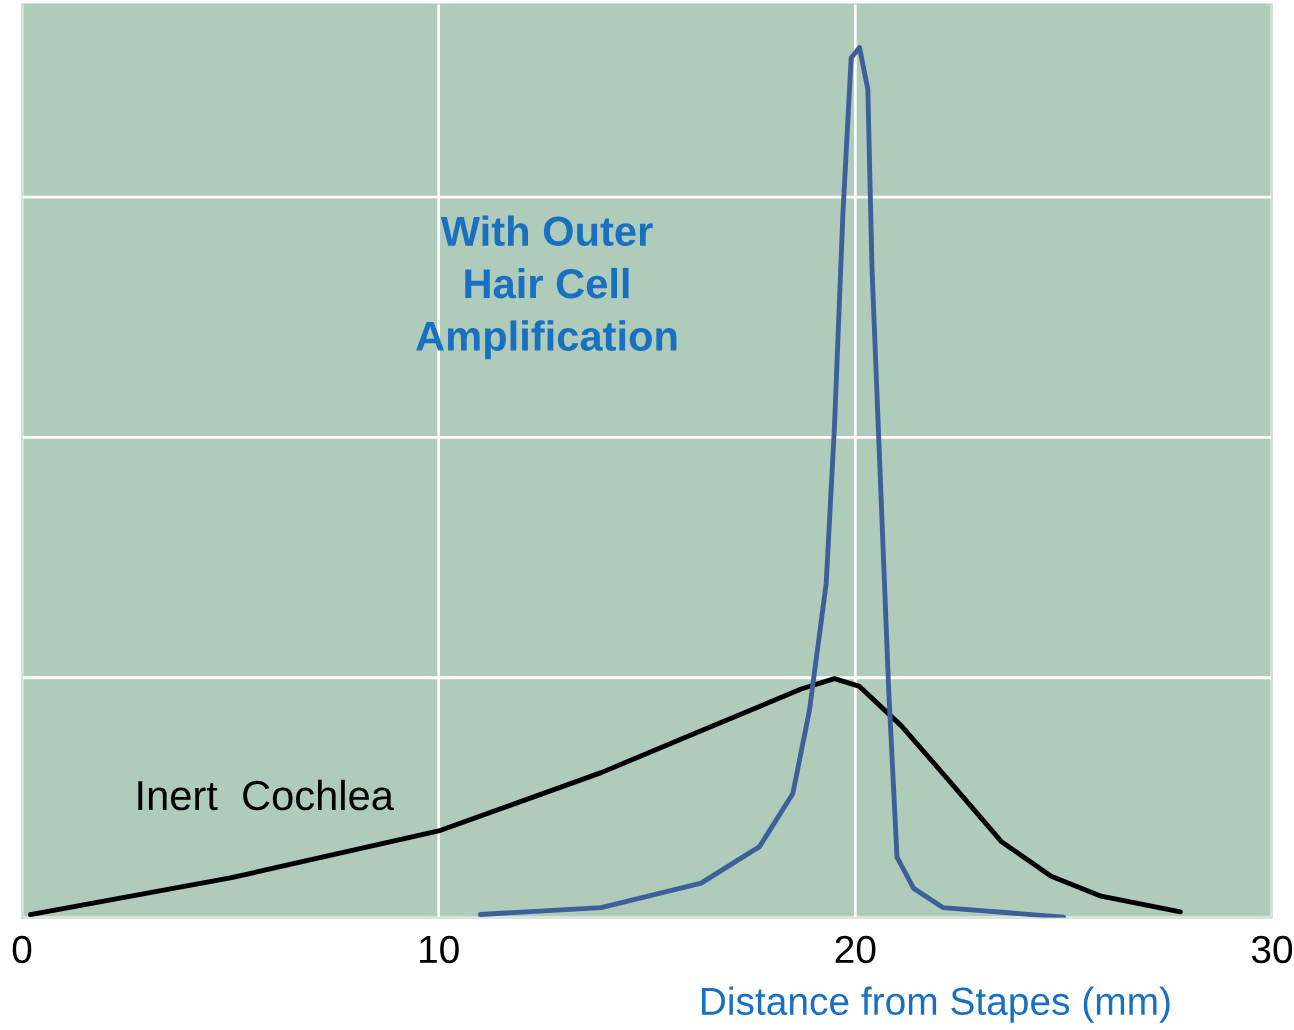  What do you see at coordinates (855, 949) in the screenshot?
I see `x-tick-label: 20` at bounding box center [855, 949].